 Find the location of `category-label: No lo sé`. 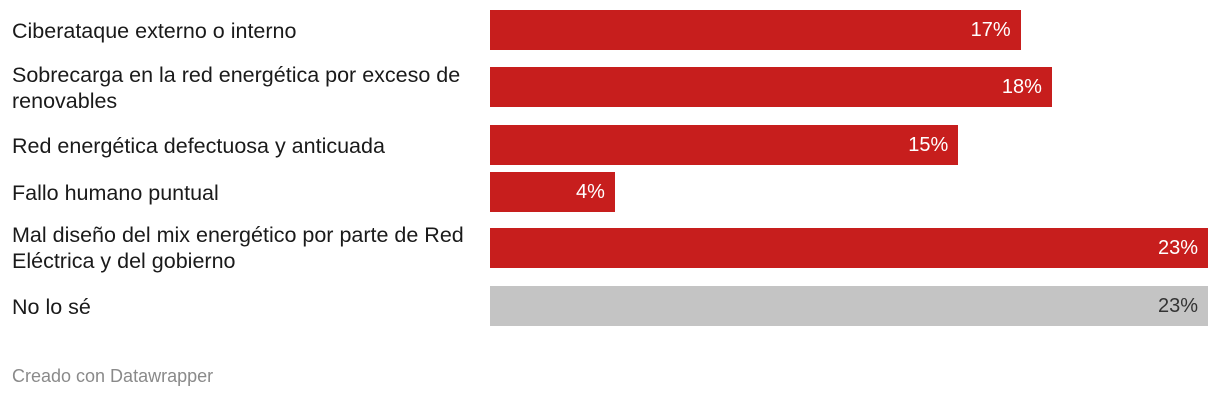

category-label: No lo sé is located at coordinates (51, 307).